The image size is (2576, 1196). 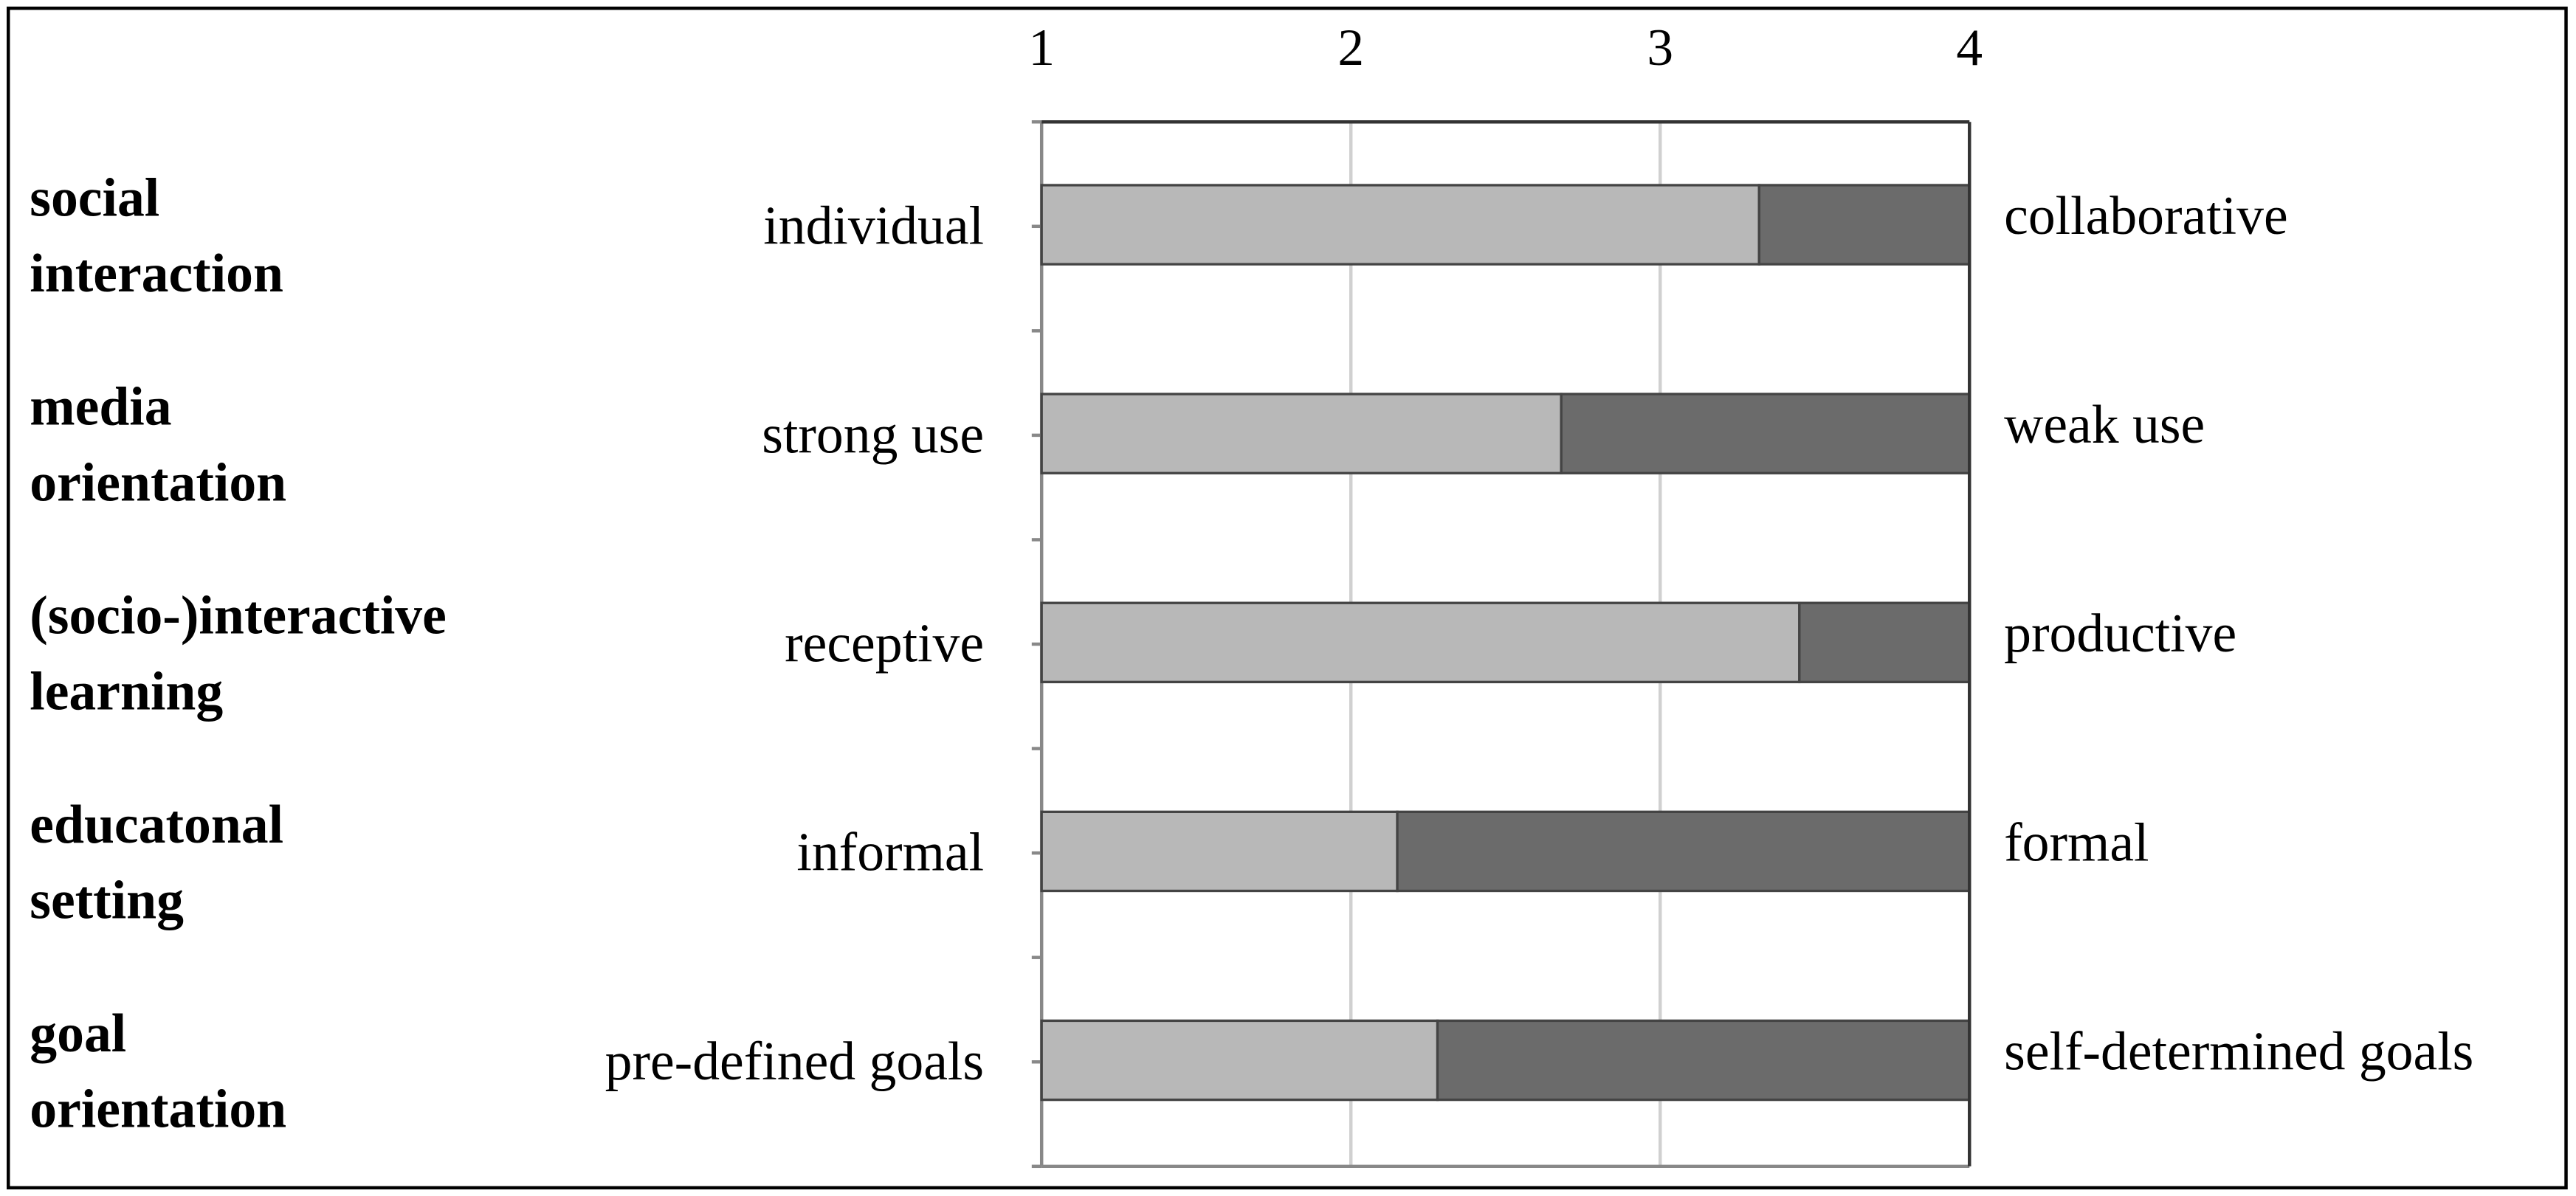 What do you see at coordinates (885, 643) in the screenshot?
I see `left-pole-label: receptive` at bounding box center [885, 643].